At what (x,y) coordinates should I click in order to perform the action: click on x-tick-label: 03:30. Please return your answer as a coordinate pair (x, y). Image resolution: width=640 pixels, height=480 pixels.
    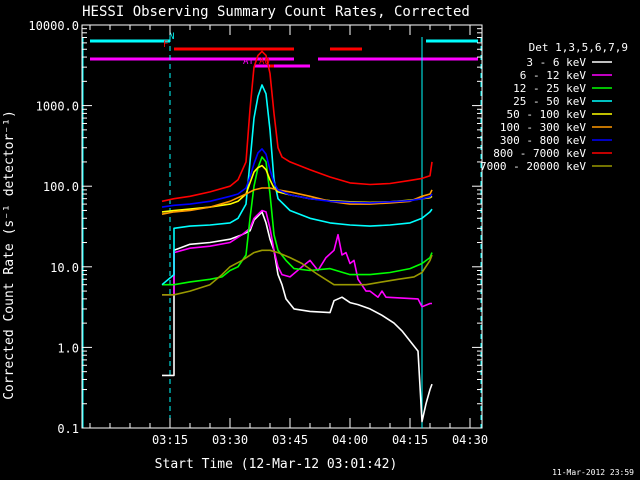
    Looking at the image, I should click on (230, 440).